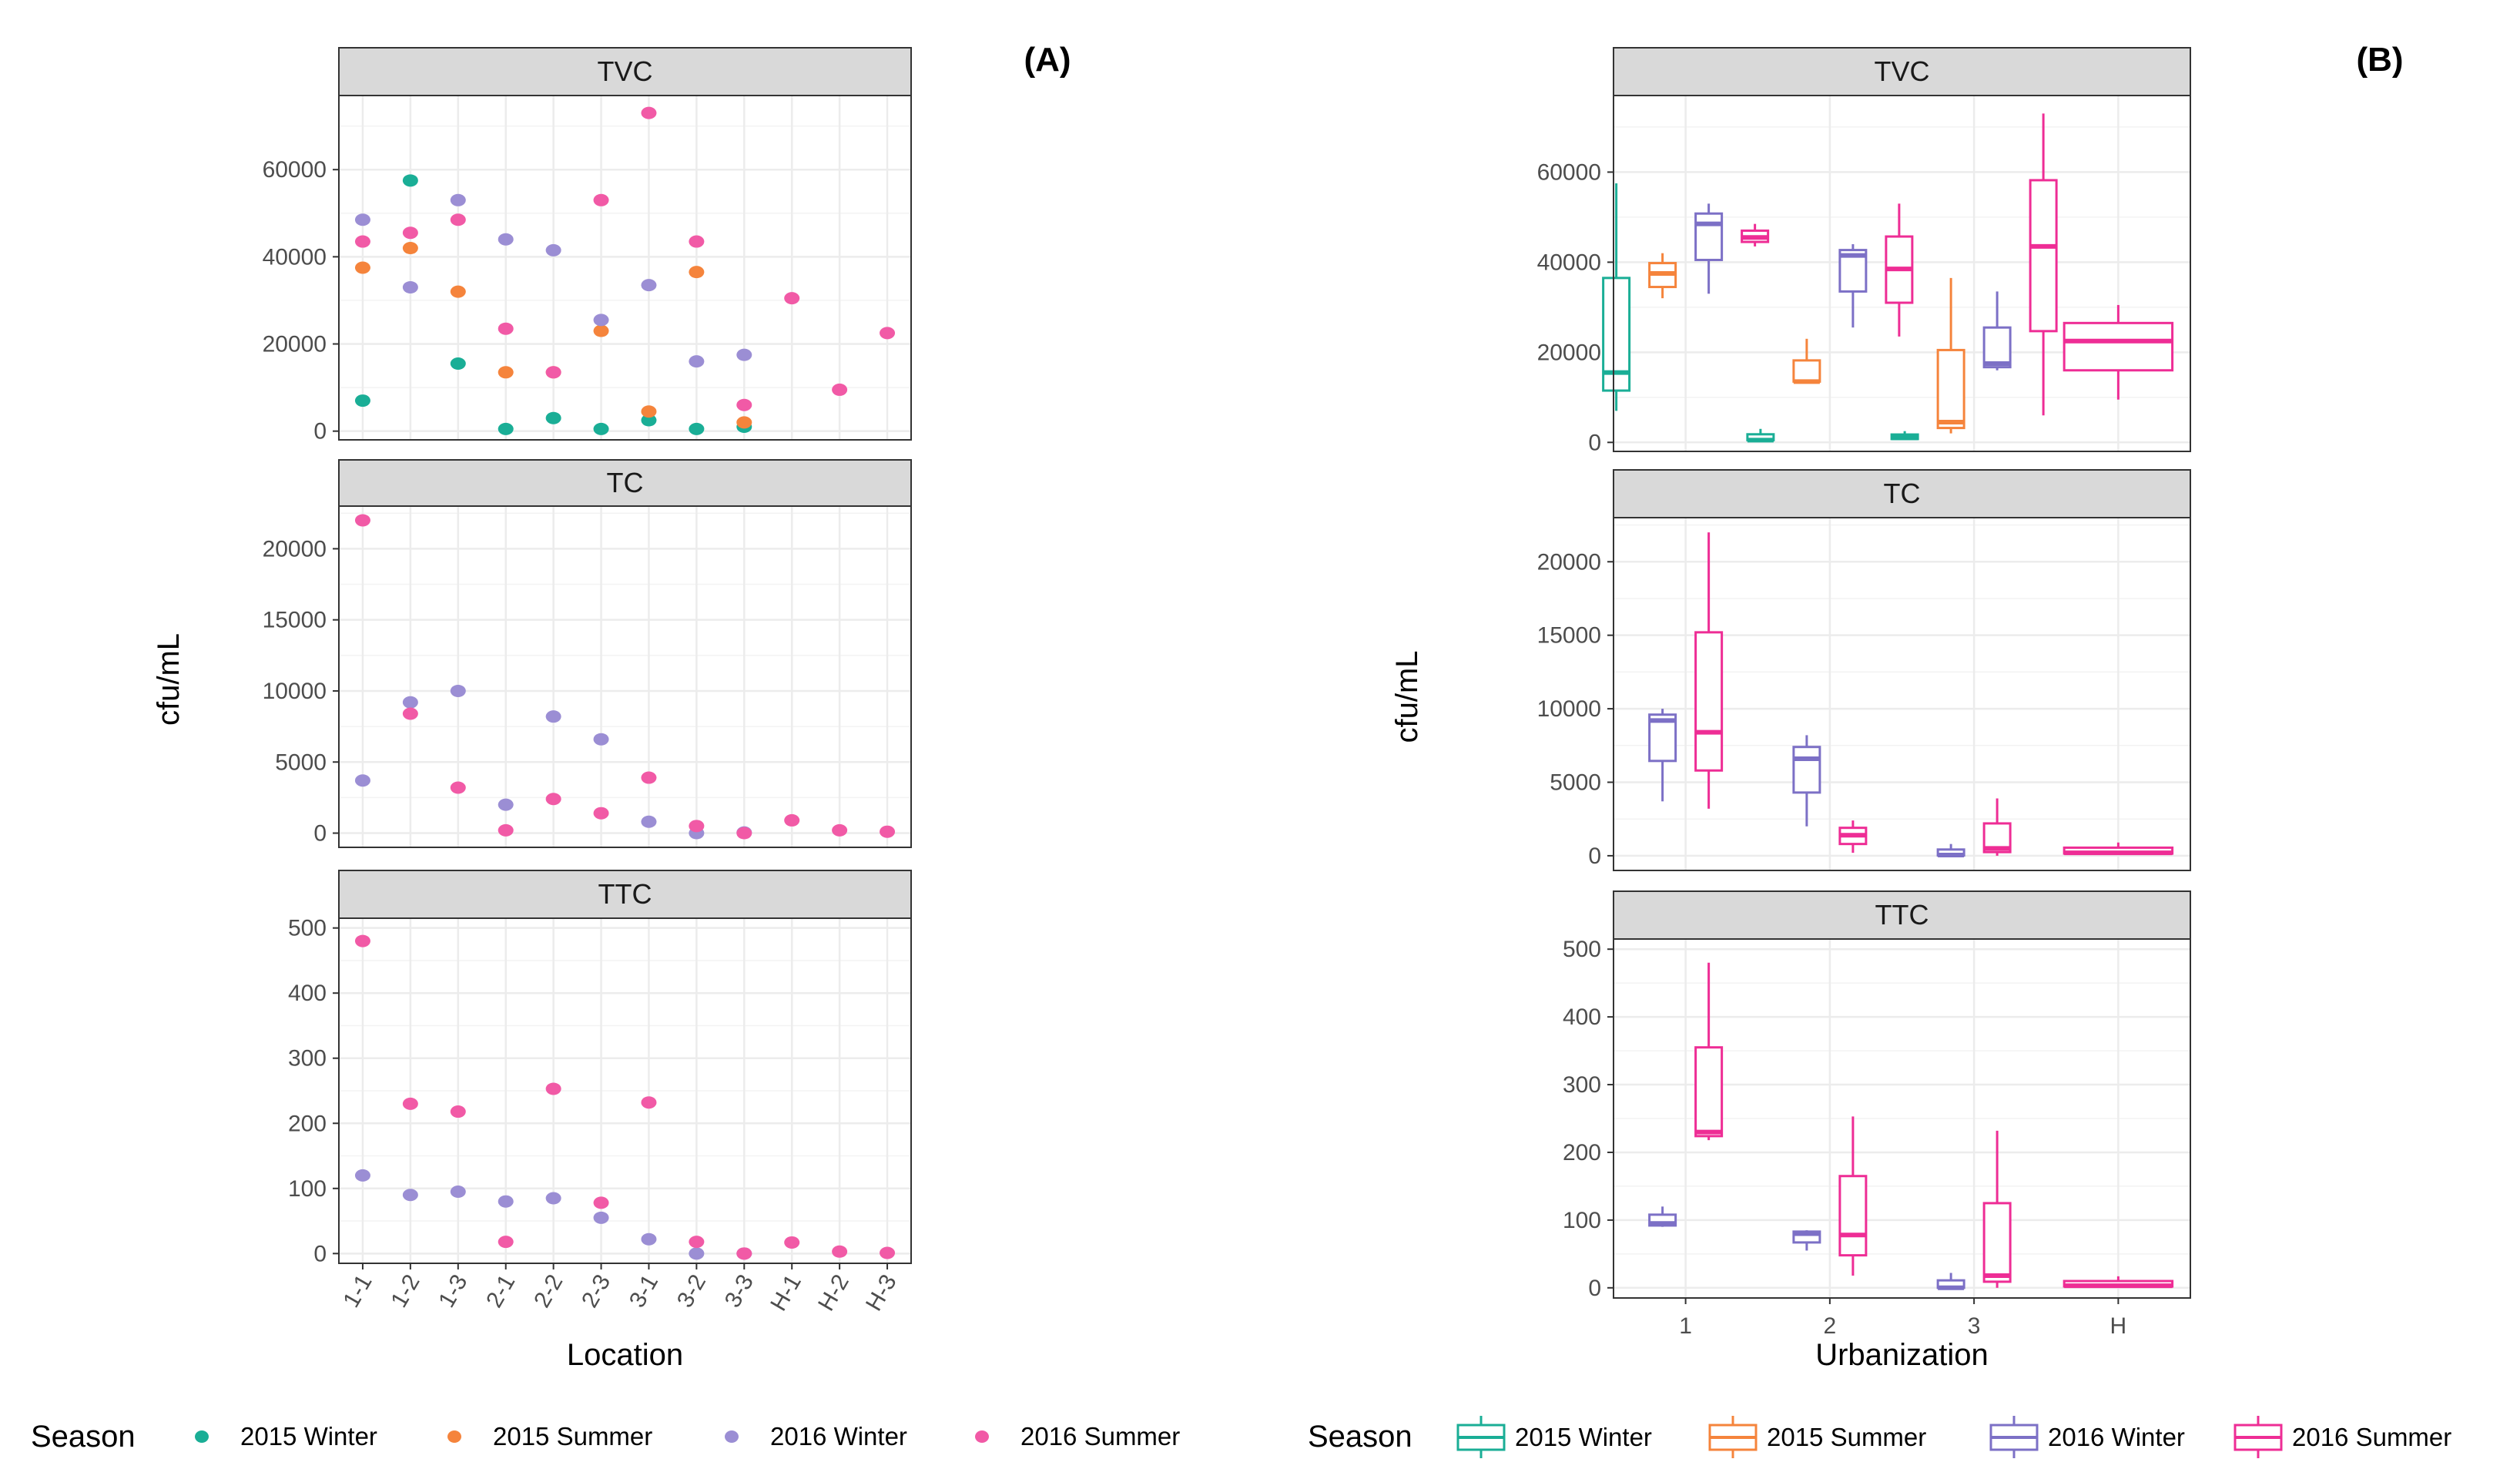 The height and width of the screenshot is (1479, 2520). Describe the element at coordinates (1864, 251) in the screenshot. I see `boxplot-panel-facet-tvc: TVC 0 20000 40000 60000` at that location.